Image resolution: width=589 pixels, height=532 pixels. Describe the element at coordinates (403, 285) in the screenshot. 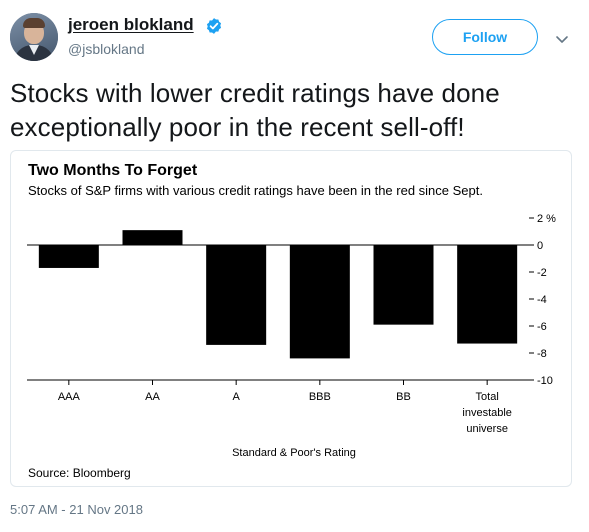

I see `bar-bb` at that location.